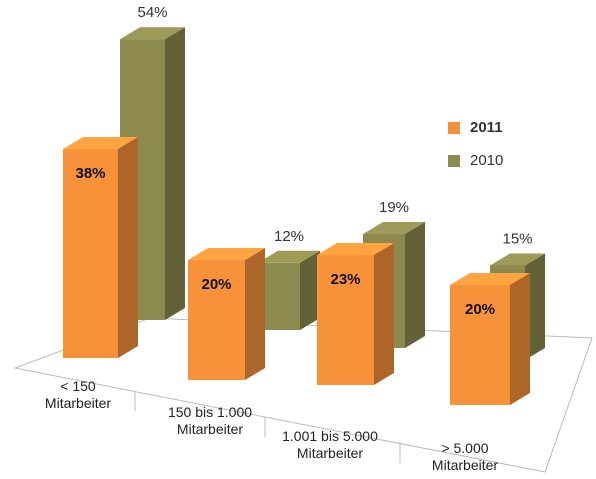 The image size is (596, 479). I want to click on x-tick-label: < 150 Mitarbeiter, so click(78, 394).